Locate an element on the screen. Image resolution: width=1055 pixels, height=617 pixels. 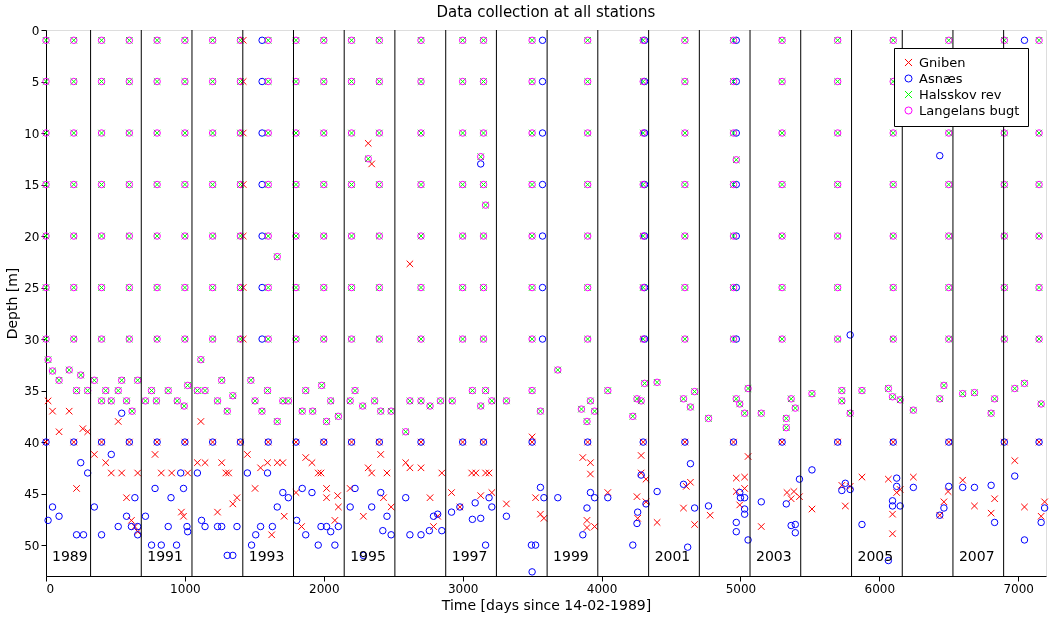
y-tick-label: 5 is located at coordinates (35, 82).